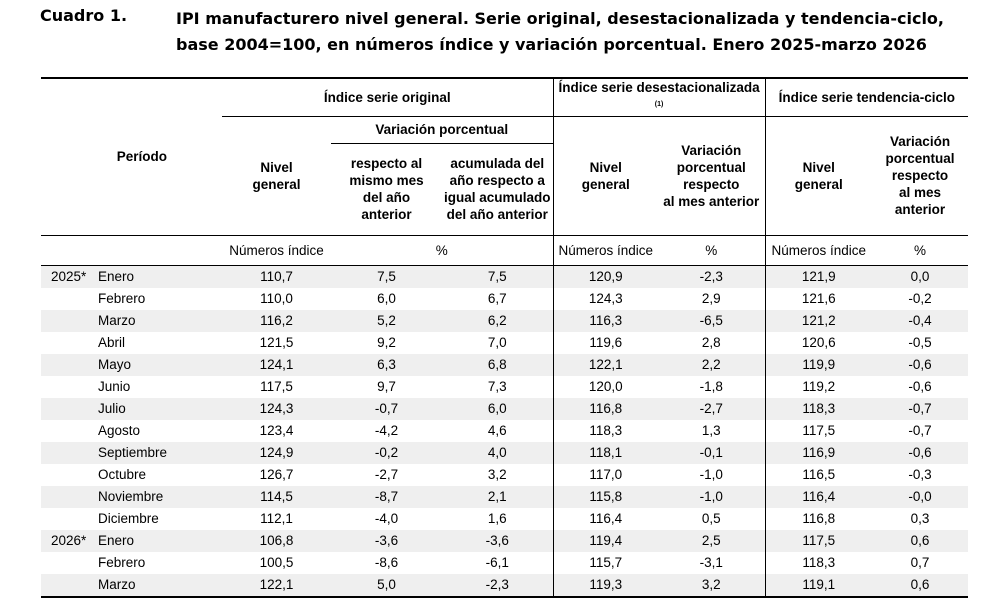 This screenshot has width=1000, height=598. Describe the element at coordinates (160, 408) in the screenshot. I see `row-month: Julio` at that location.